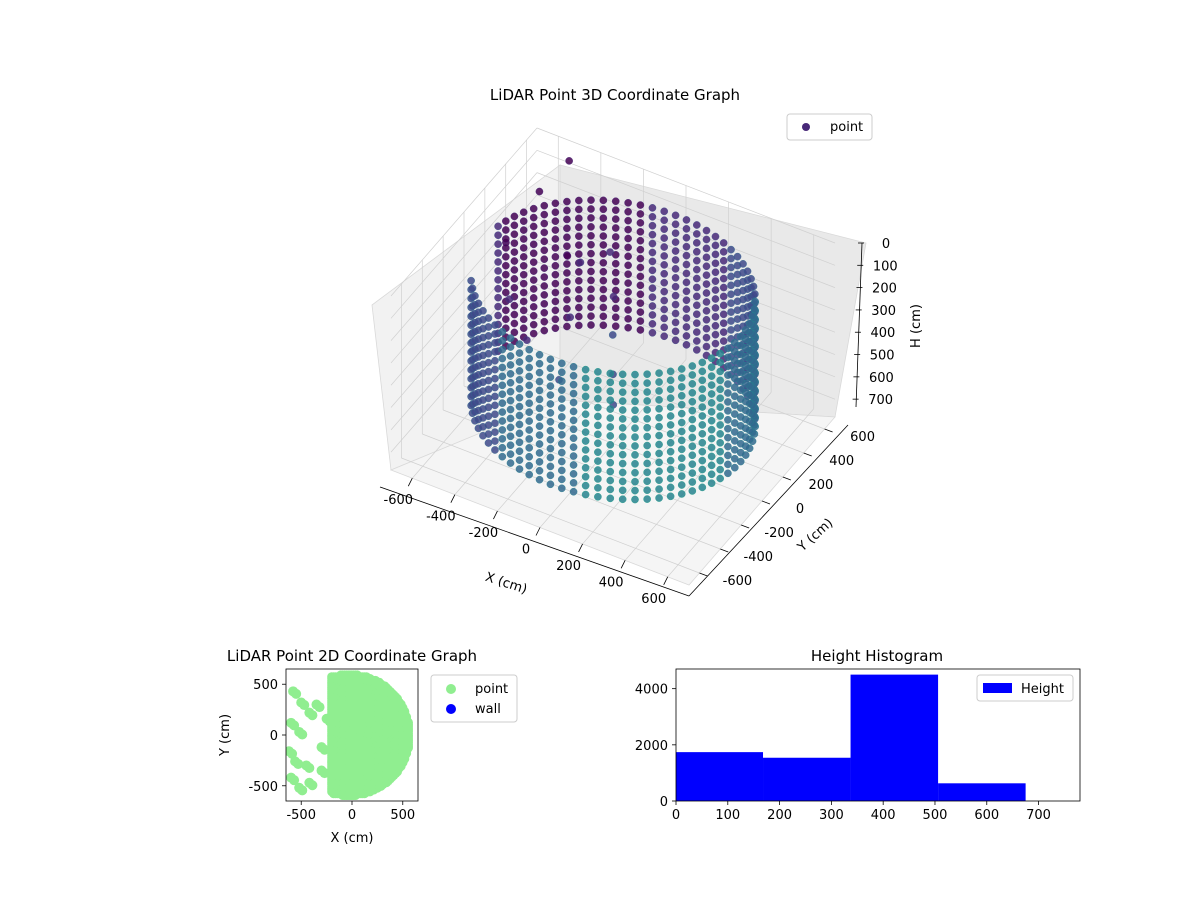  What do you see at coordinates (451, 689) in the screenshot?
I see `legend-point-marker` at bounding box center [451, 689].